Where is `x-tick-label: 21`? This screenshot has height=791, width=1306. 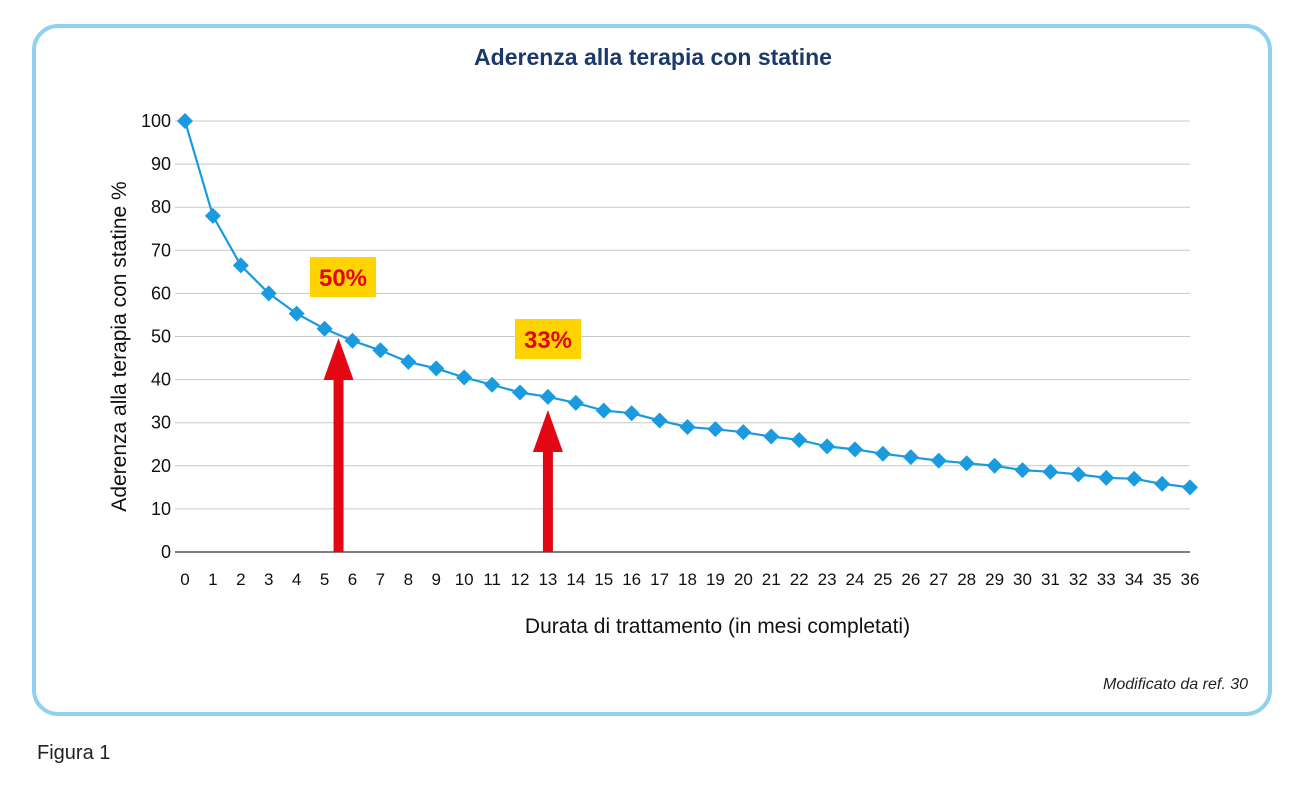 x-tick-label: 21 is located at coordinates (771, 579).